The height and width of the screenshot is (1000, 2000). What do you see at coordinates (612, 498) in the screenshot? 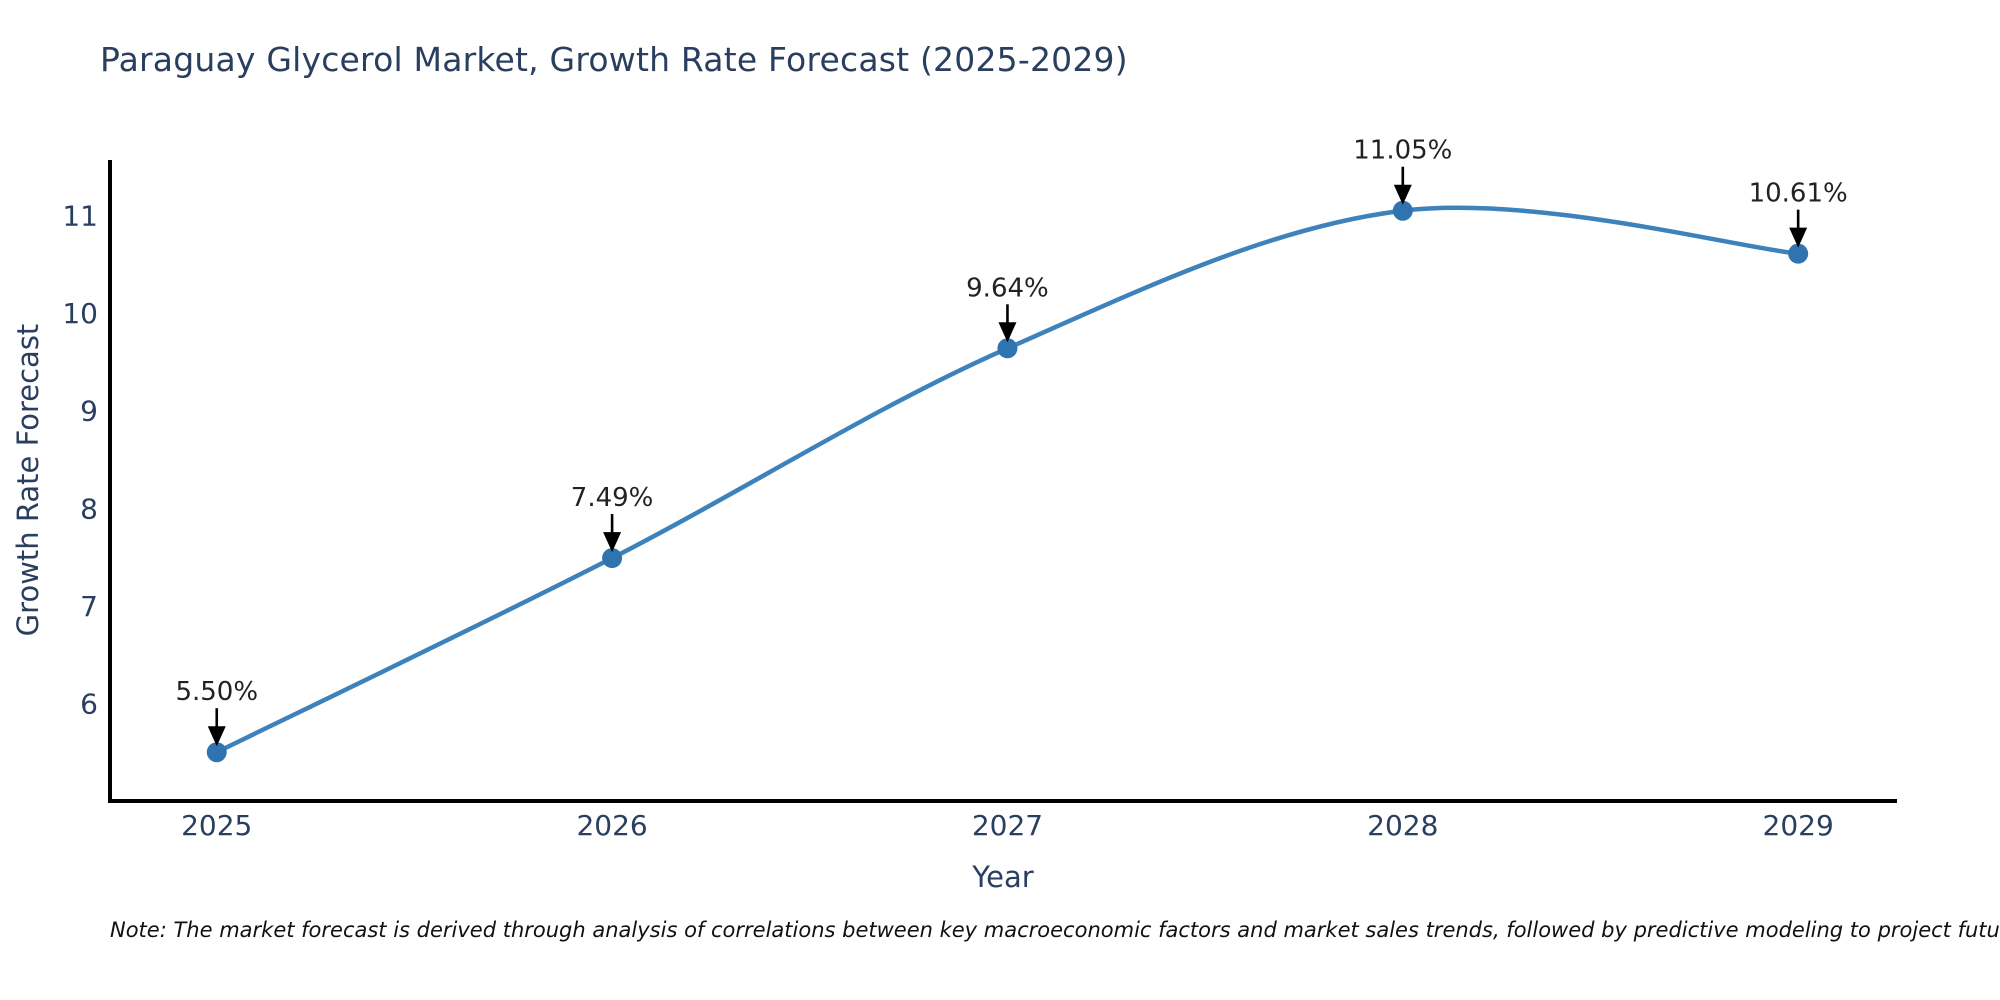
I see `data-point-label: 7.49%` at bounding box center [612, 498].